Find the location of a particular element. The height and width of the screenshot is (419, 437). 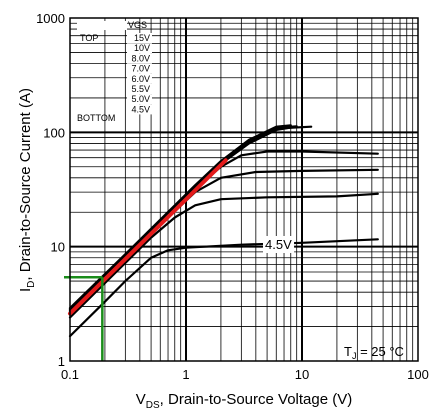

legend-entry: 7.0V is located at coordinates (140, 69).